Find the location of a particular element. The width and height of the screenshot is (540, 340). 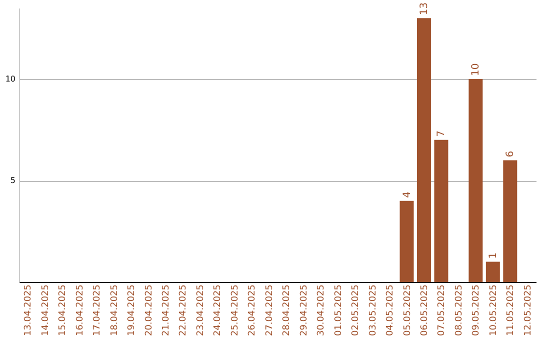

x-tick-label: 12.05.2025 is located at coordinates (528, 310).